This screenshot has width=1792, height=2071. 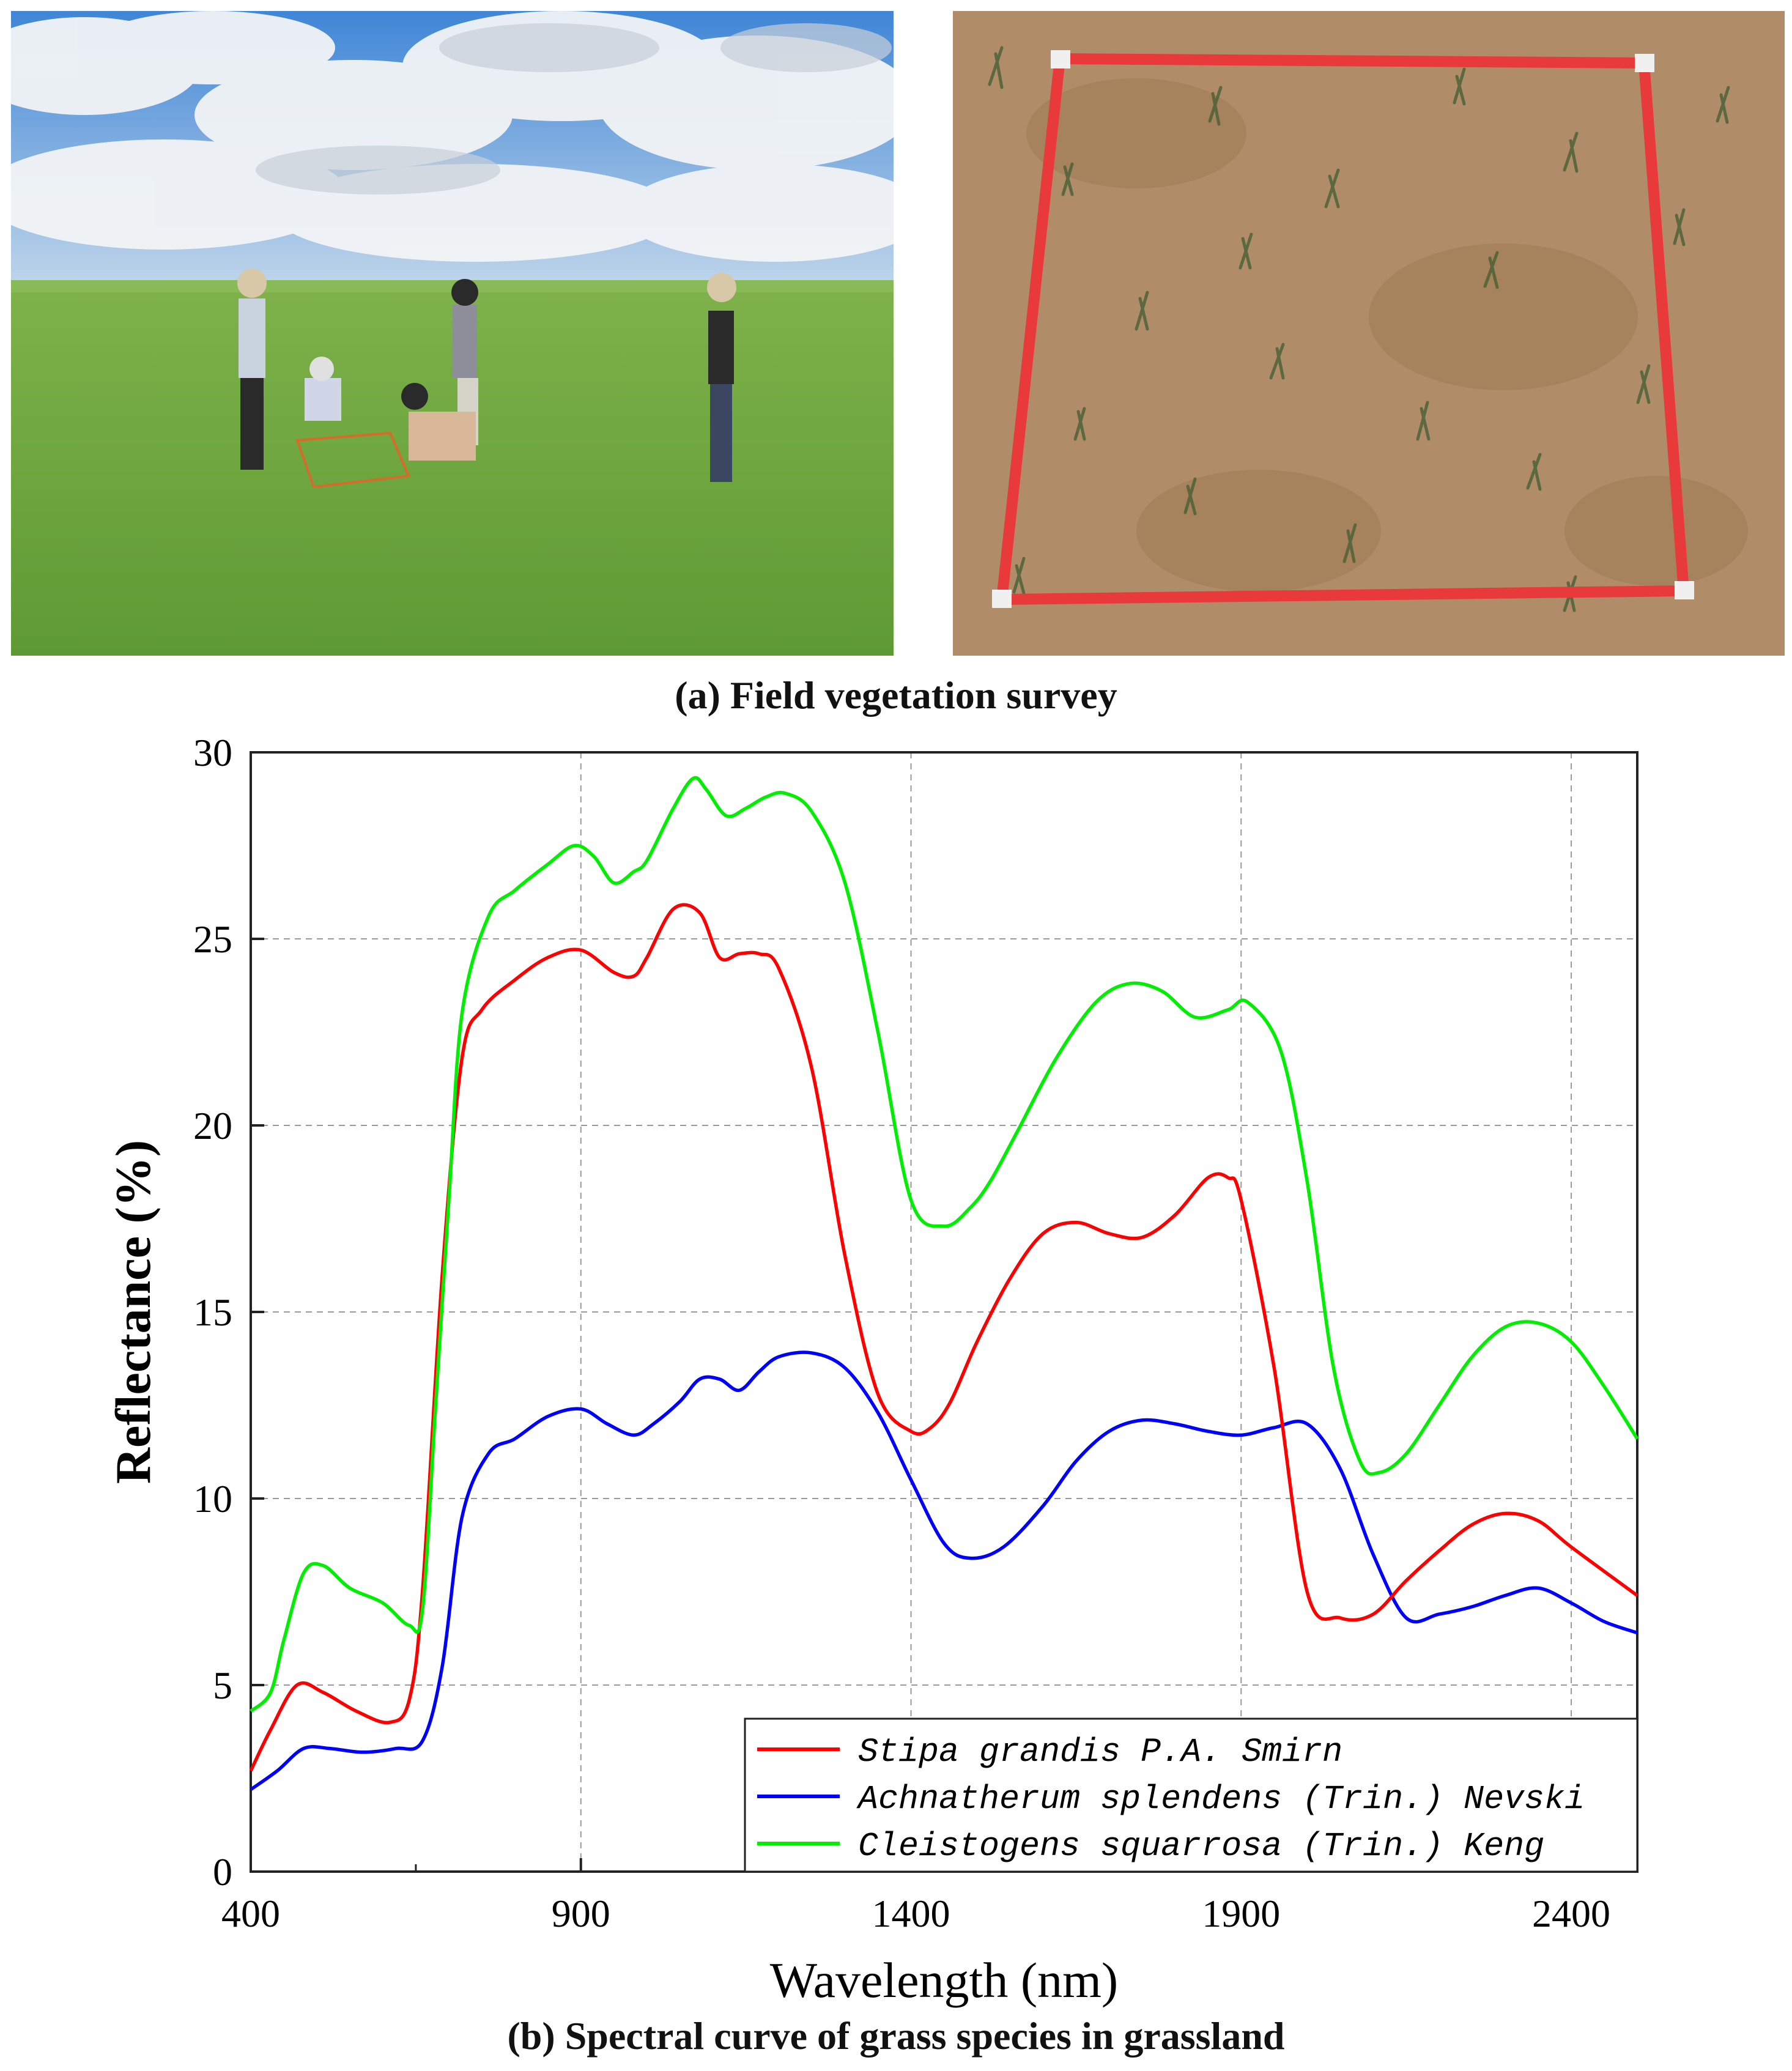 I want to click on x-tick-label: 2400, so click(x=1571, y=1914).